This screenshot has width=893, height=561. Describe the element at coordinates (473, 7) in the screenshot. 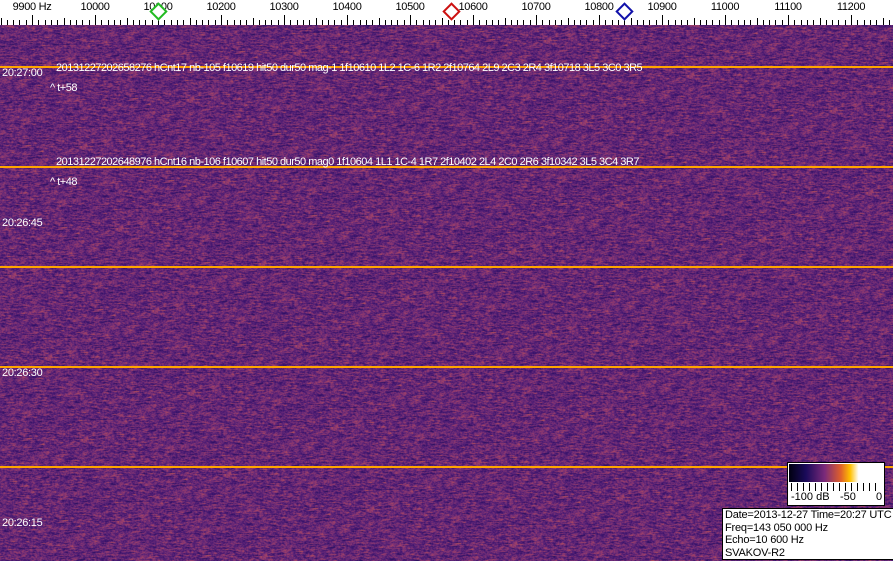

I see `frequency-label: 10600` at that location.